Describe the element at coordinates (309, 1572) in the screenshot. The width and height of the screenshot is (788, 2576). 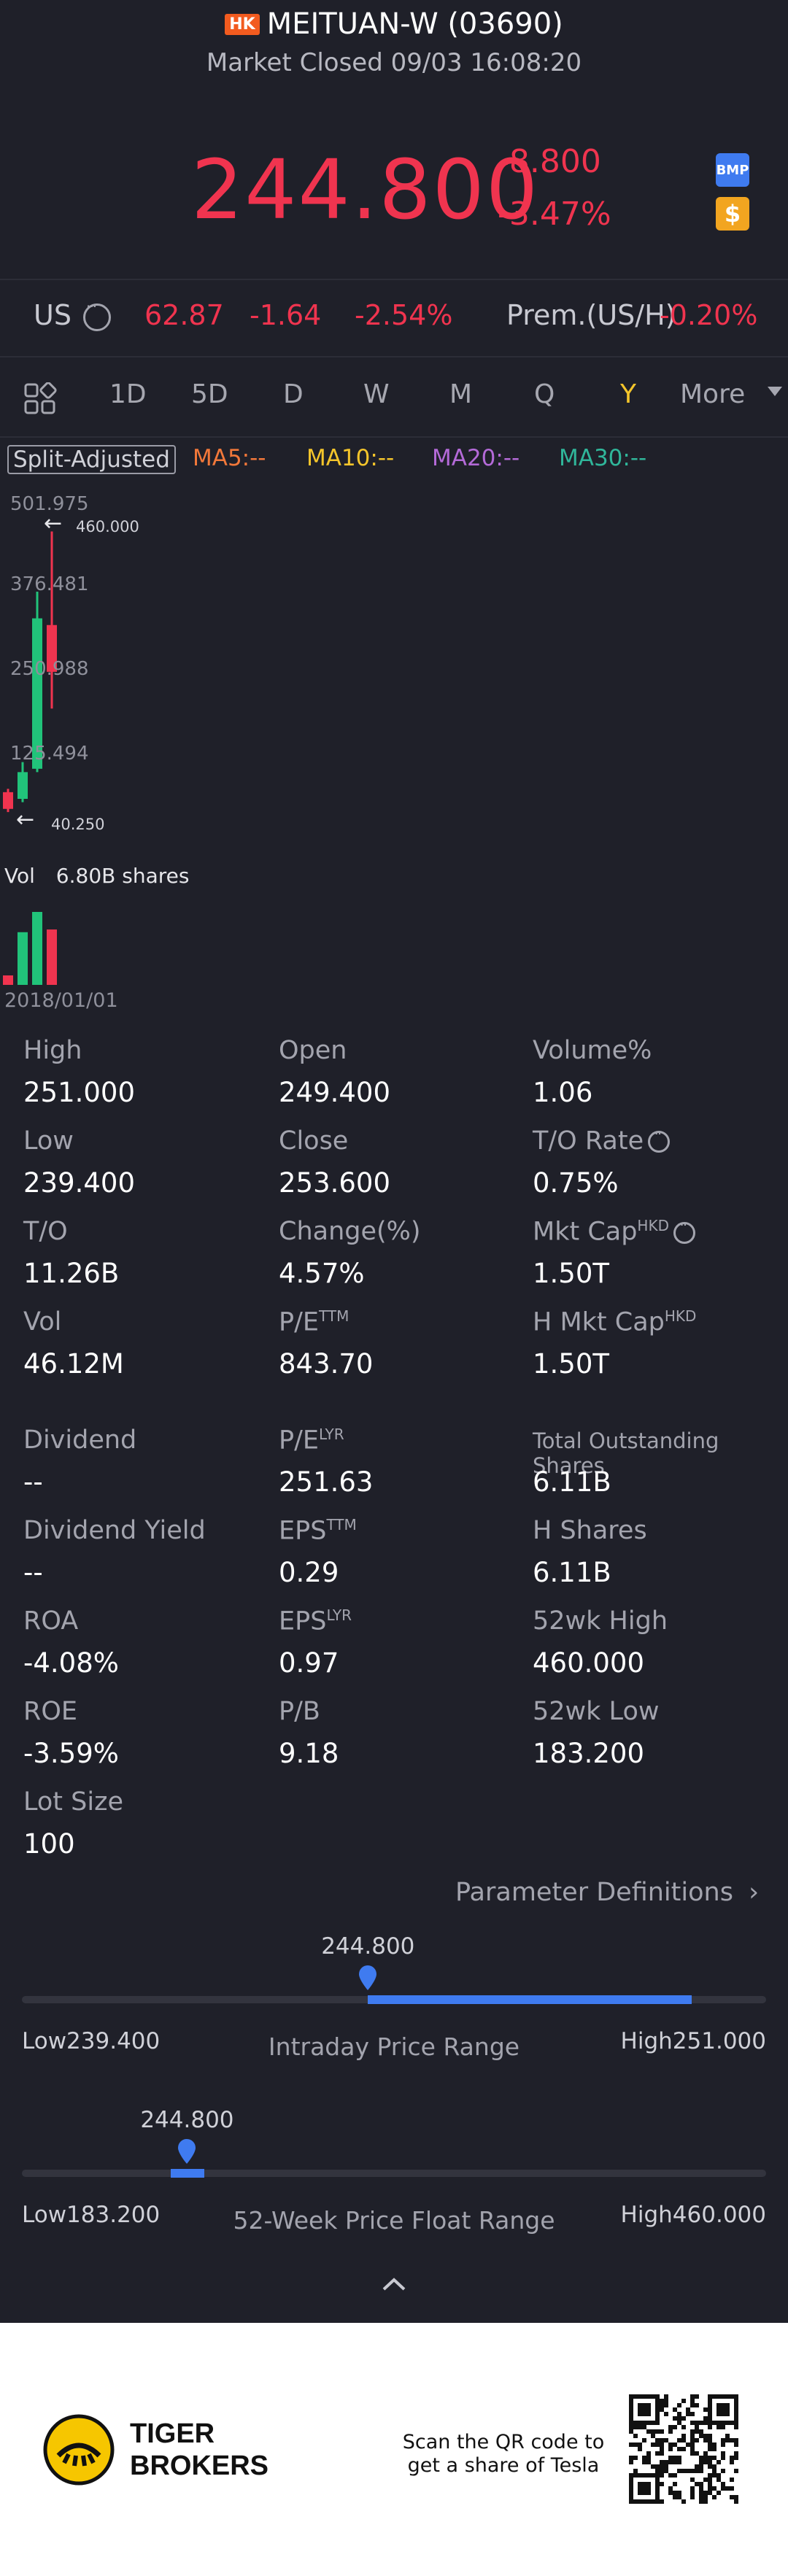
I see `stat-eps-ttm-value: 0.29` at that location.